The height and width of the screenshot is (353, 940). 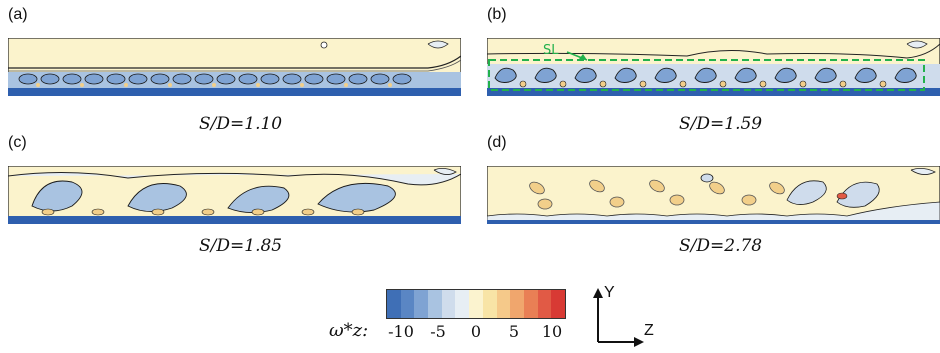 I want to click on panel-a-label: (a), so click(x=18, y=14).